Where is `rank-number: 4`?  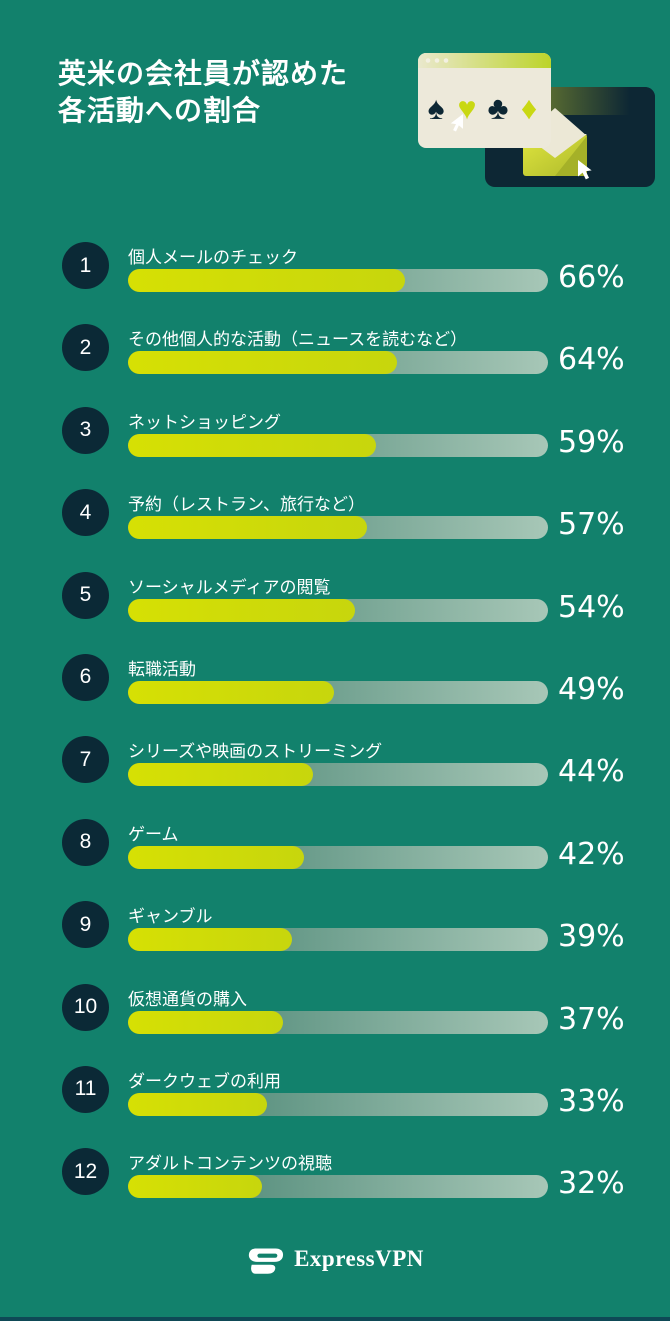 rank-number: 4 is located at coordinates (85, 512).